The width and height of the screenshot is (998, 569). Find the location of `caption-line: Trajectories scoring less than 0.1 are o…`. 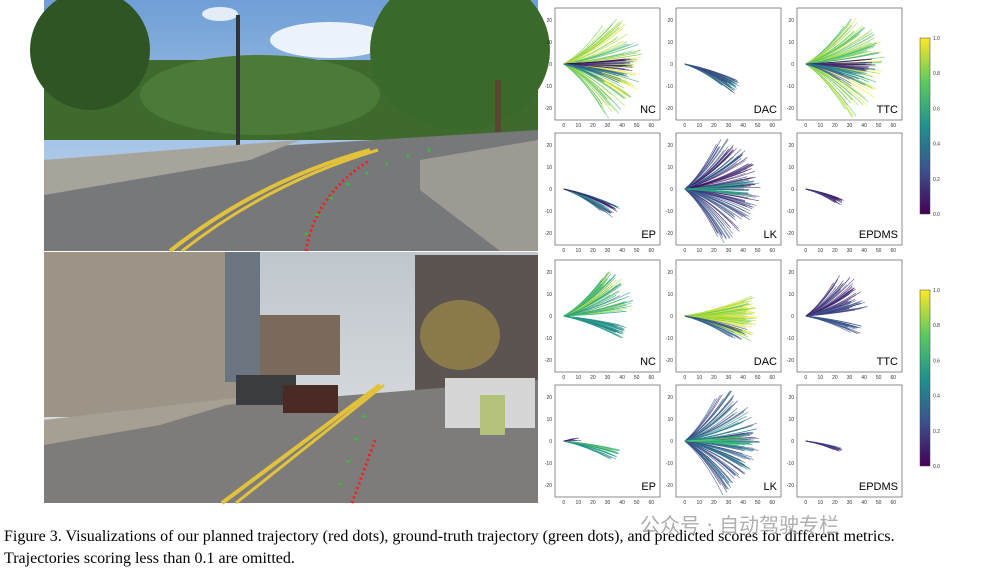

caption-line: Trajectories scoring less than 0.1 are o… is located at coordinates (149, 558).